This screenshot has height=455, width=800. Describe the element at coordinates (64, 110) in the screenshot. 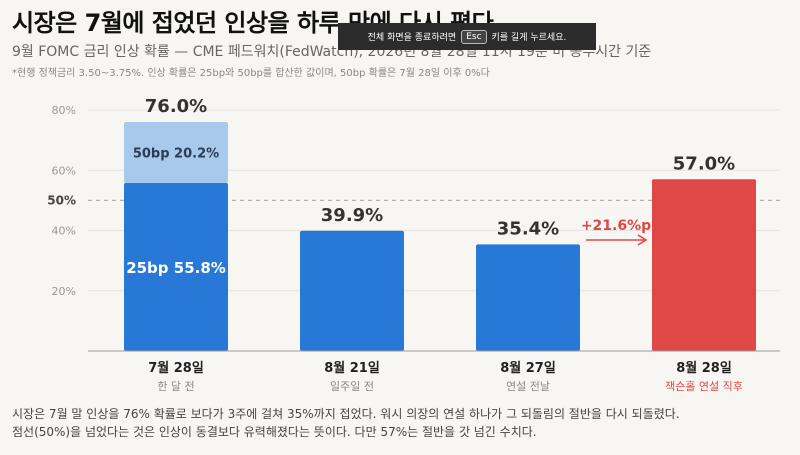

I see `y-tick-label: 80%` at that location.